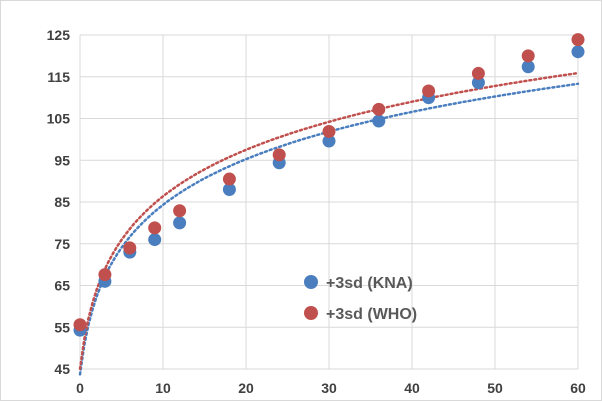 The image size is (602, 401). What do you see at coordinates (62, 160) in the screenshot?
I see `y-tick-label: 95` at bounding box center [62, 160].